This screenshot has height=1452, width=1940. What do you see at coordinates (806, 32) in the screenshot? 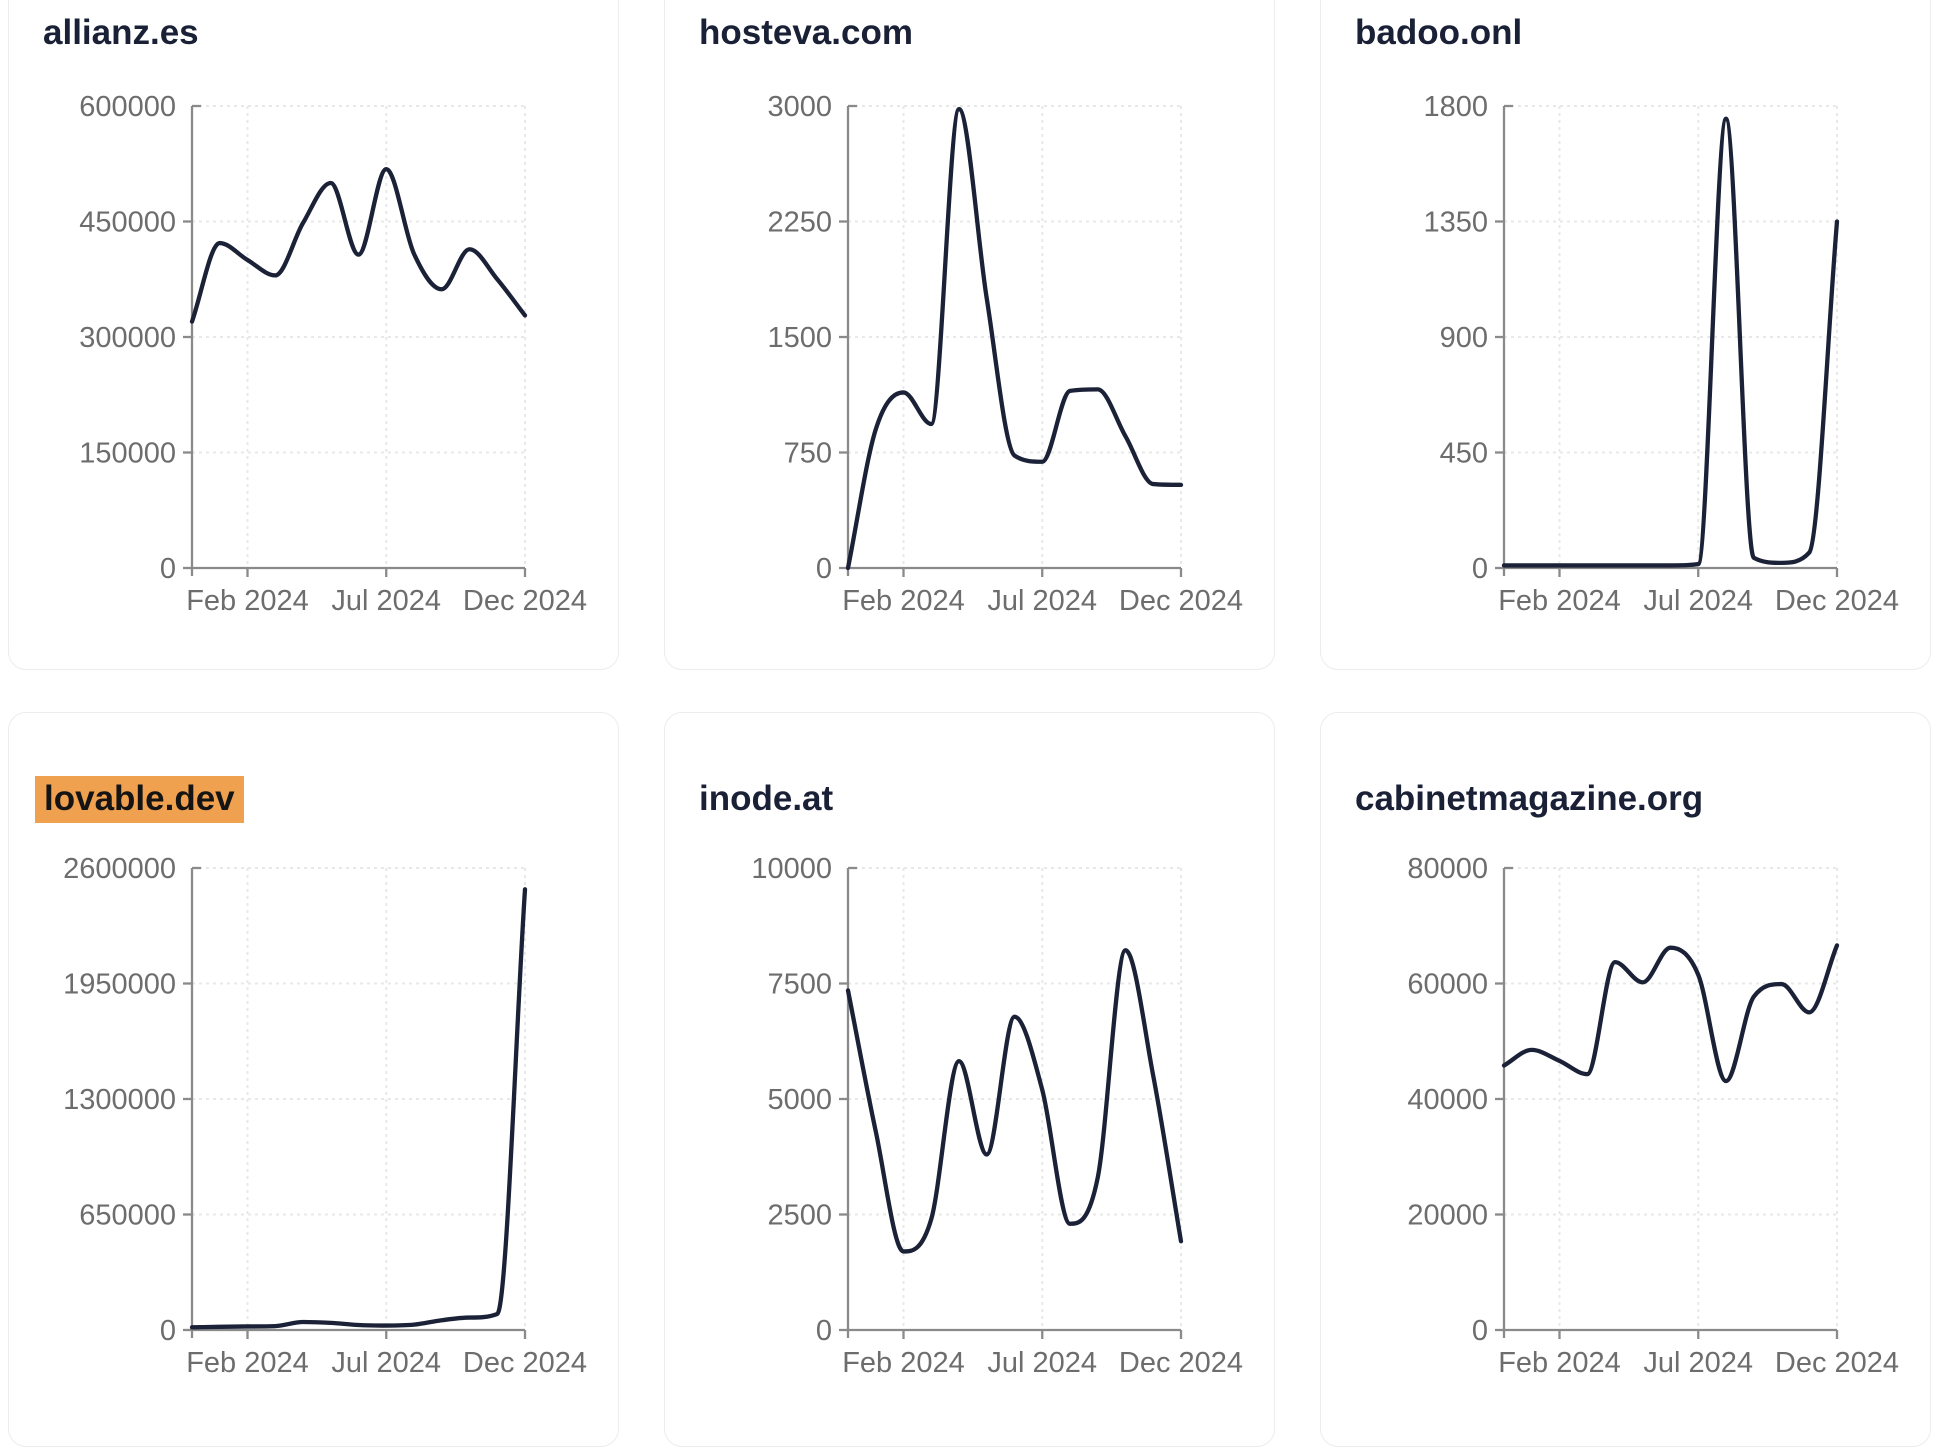
I see `chart-title: hosteva.com` at bounding box center [806, 32].